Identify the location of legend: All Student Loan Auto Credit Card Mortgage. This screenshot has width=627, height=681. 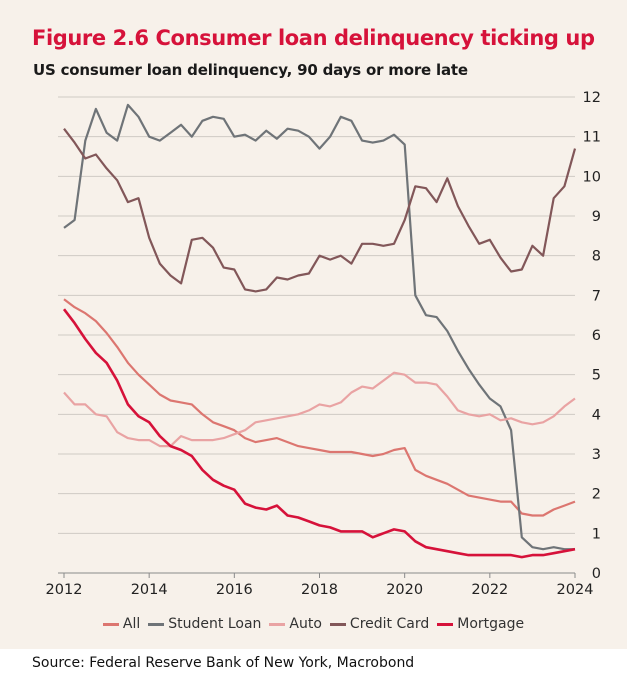
(313, 624).